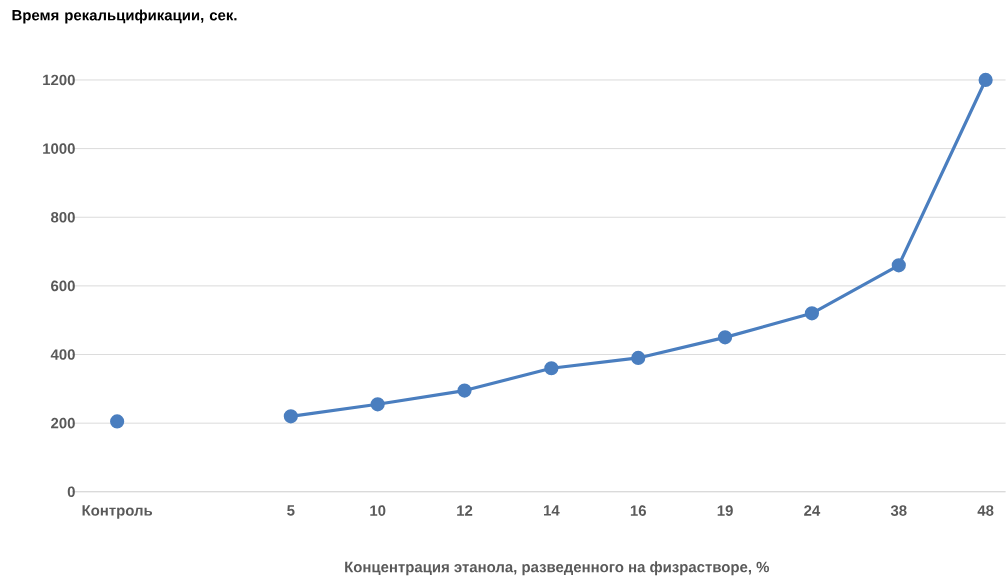 The height and width of the screenshot is (581, 1006). I want to click on x-tick-label: 14, so click(552, 510).